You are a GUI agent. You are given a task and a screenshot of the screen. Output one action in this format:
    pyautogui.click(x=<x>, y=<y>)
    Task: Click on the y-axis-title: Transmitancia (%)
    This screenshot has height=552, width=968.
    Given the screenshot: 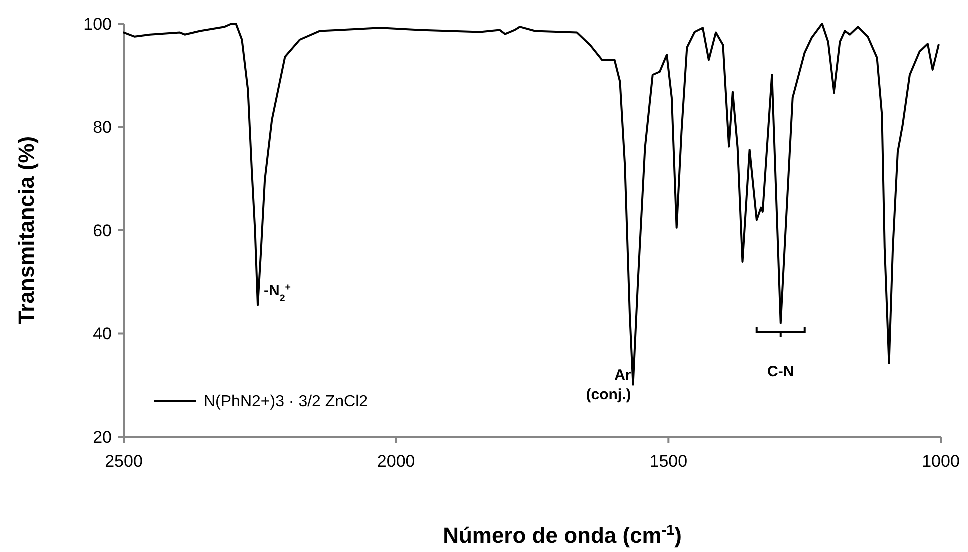 What is the action you would take?
    pyautogui.click(x=26, y=230)
    